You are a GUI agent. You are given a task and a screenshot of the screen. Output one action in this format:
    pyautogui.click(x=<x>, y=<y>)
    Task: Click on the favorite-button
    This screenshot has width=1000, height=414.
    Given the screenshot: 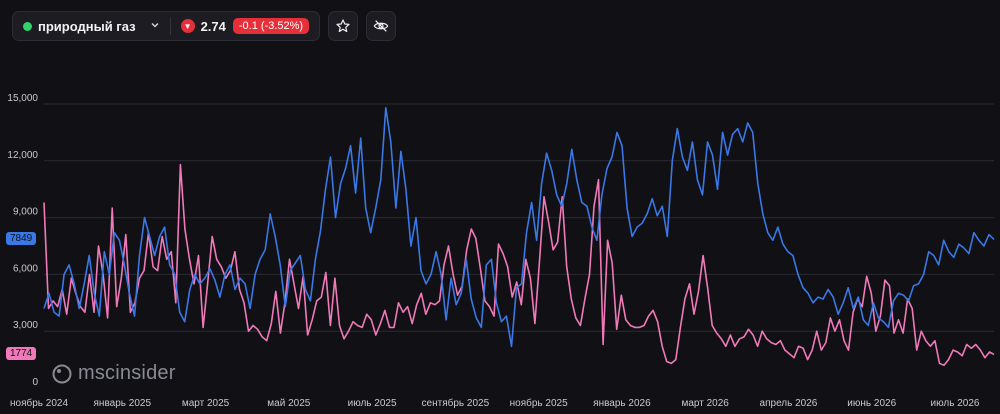 What is the action you would take?
    pyautogui.click(x=343, y=26)
    